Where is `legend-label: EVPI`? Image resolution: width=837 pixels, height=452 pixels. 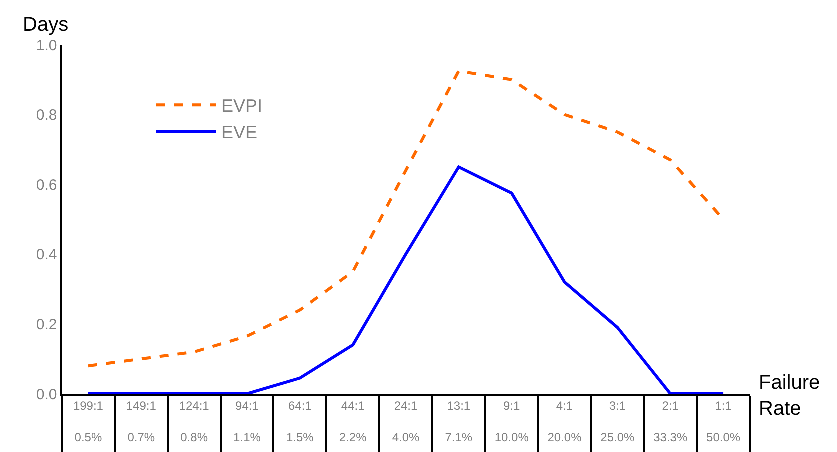 legend-label: EVPI is located at coordinates (241, 106).